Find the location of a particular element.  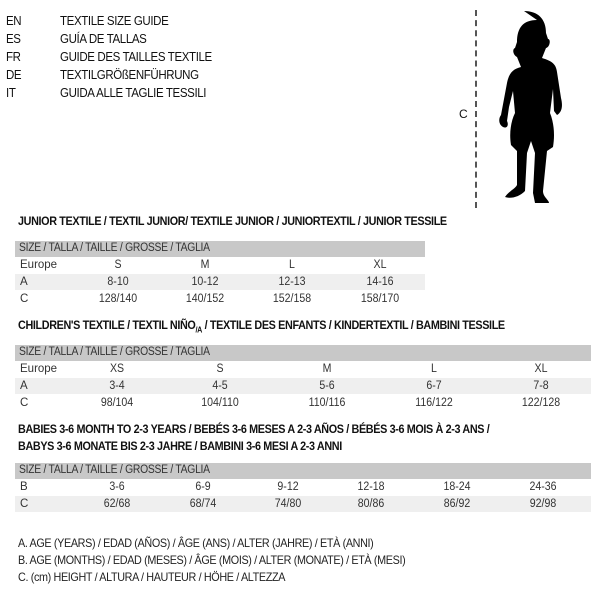

junior-size-header: SIZE / TALLA / TAILLE / GRÖSSE / TAGLIA is located at coordinates (220, 249).